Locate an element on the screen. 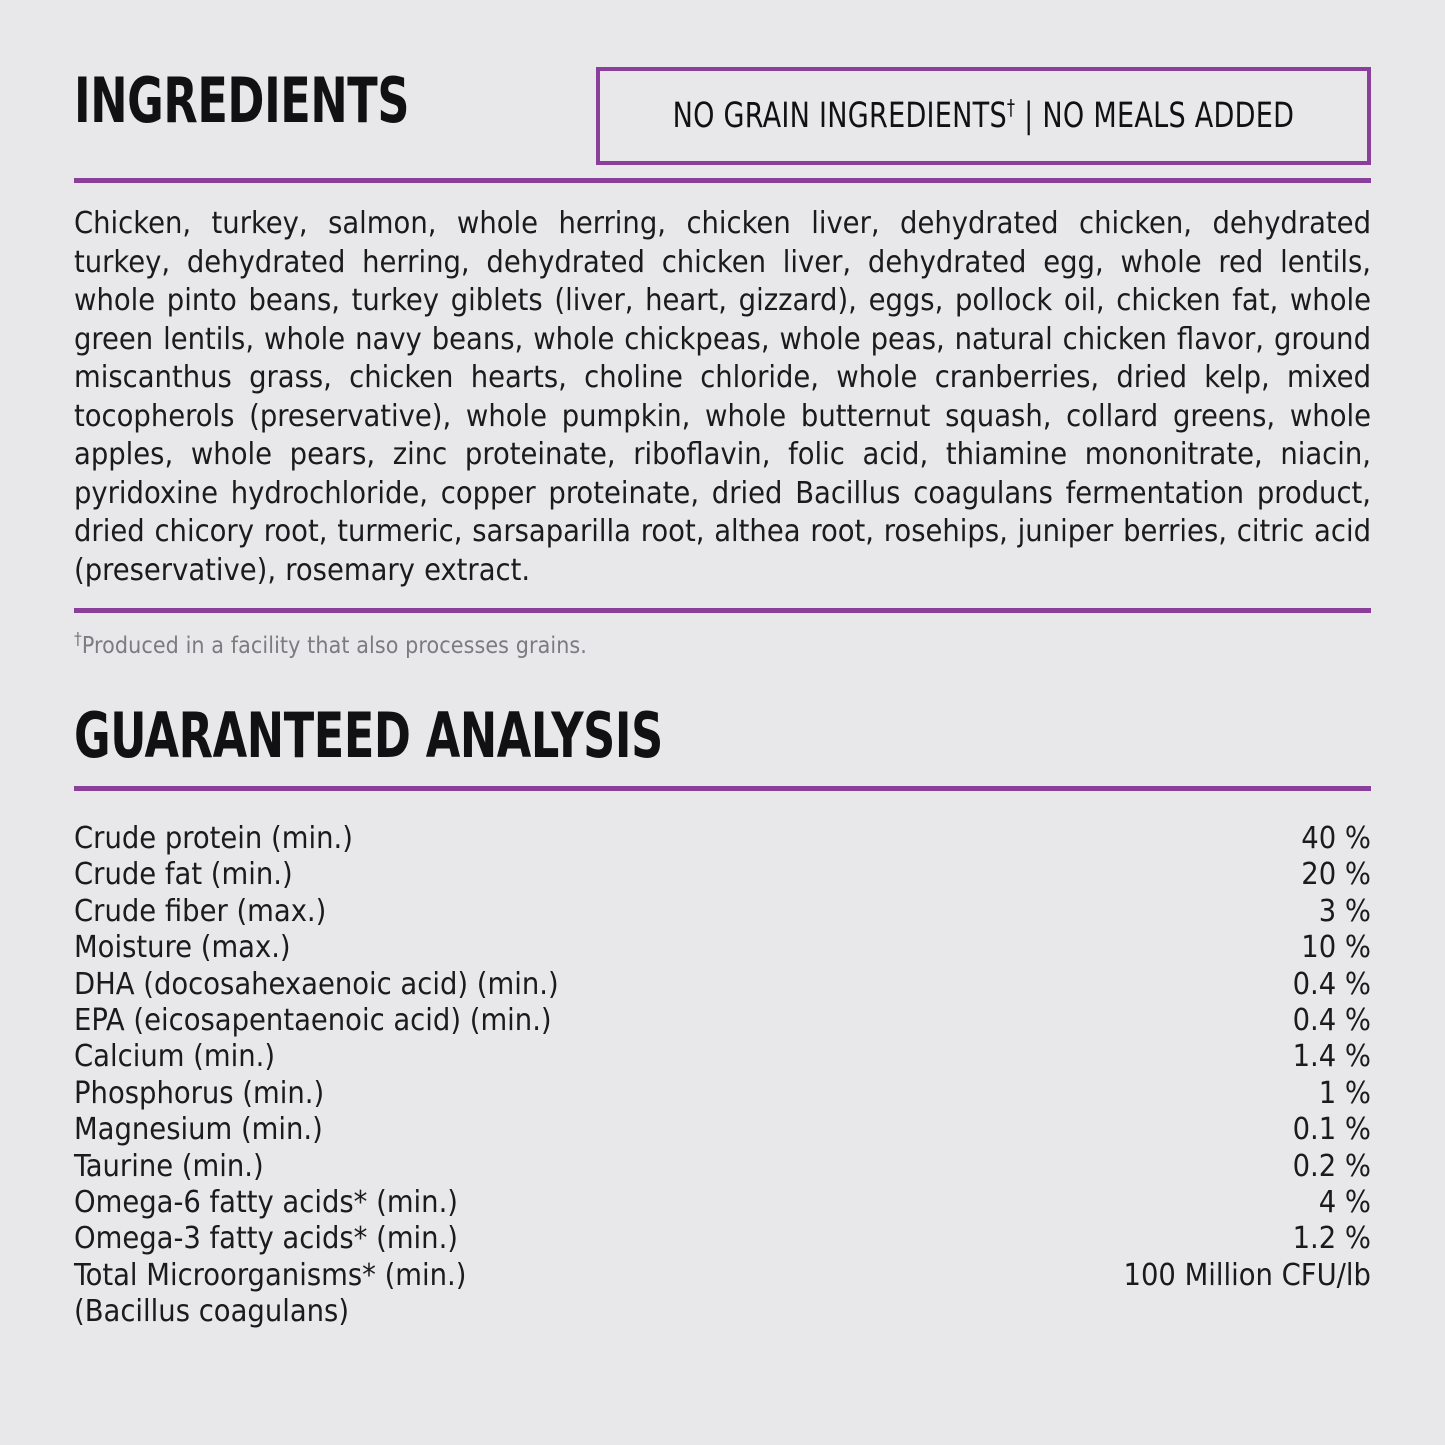  table-row: (Bacillus coagulans) is located at coordinates (722, 1312).